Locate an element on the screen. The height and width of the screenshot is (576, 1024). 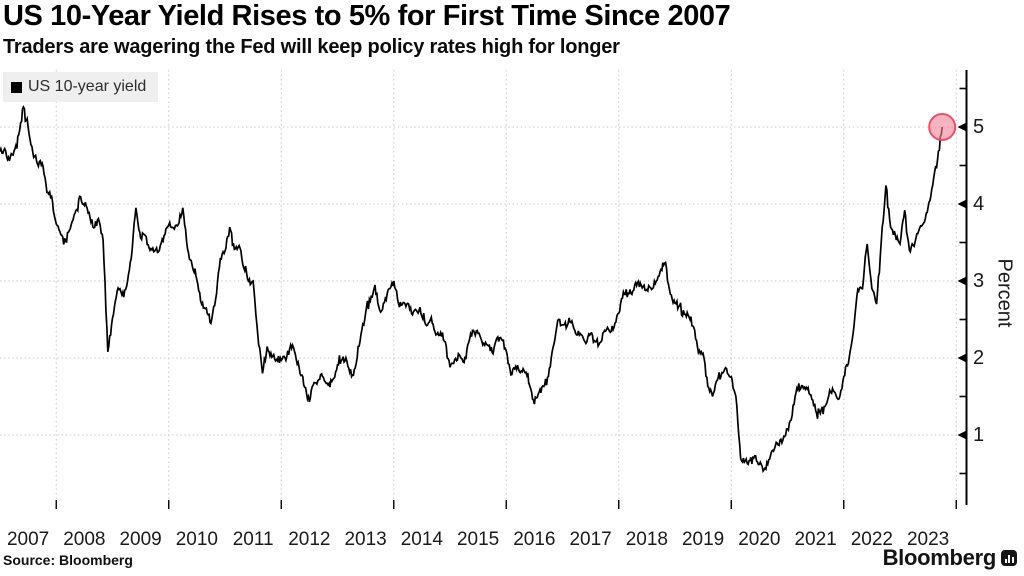
bloomberg-wordmark: Bloomberg is located at coordinates (939, 557).